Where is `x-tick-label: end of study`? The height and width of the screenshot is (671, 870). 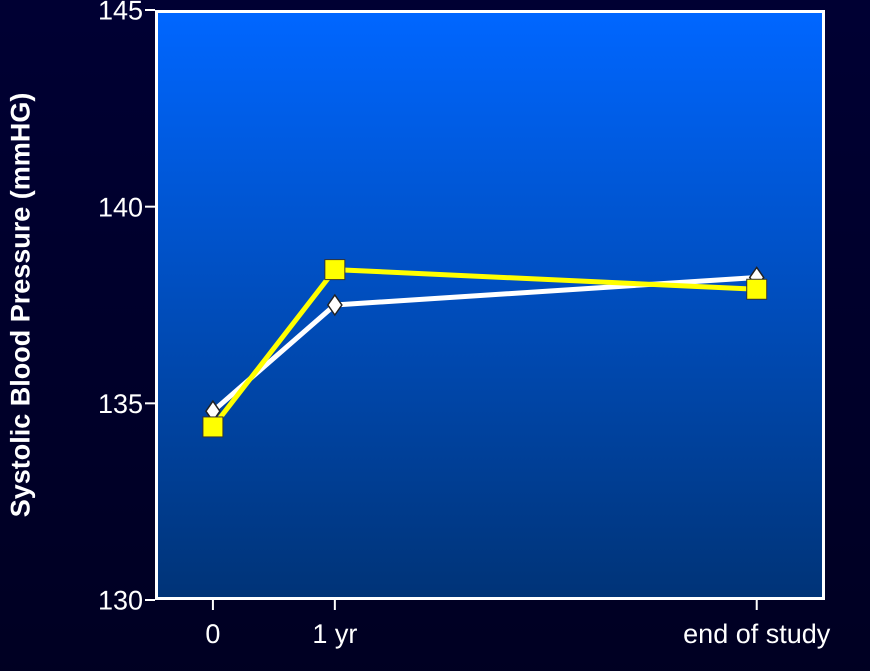
x-tick-label: end of study is located at coordinates (757, 634).